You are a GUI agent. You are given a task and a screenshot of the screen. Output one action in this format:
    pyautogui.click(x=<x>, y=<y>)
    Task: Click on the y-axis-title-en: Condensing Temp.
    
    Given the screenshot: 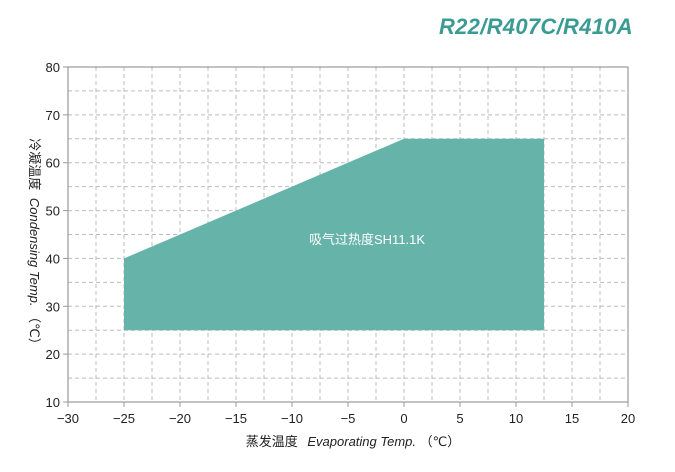 What is the action you would take?
    pyautogui.click(x=34, y=252)
    